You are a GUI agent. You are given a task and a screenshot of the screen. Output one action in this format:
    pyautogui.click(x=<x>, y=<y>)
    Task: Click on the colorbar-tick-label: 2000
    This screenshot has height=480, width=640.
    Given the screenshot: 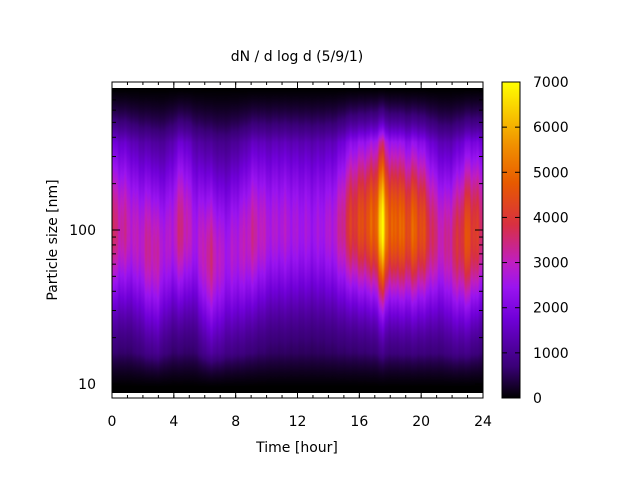 What is the action you would take?
    pyautogui.click(x=551, y=309)
    